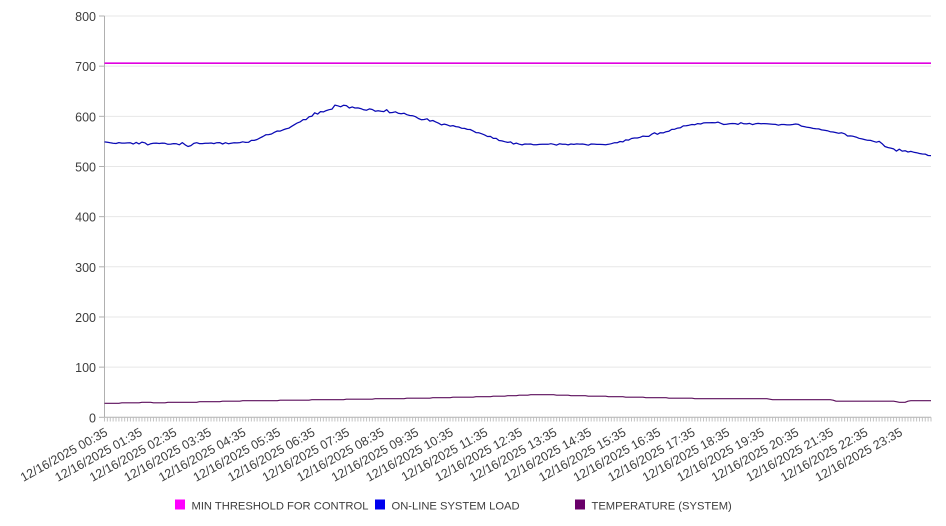 The width and height of the screenshot is (946, 526). I want to click on svg-text: MIN THRESHOLD FOR CONTROL, so click(280, 506).